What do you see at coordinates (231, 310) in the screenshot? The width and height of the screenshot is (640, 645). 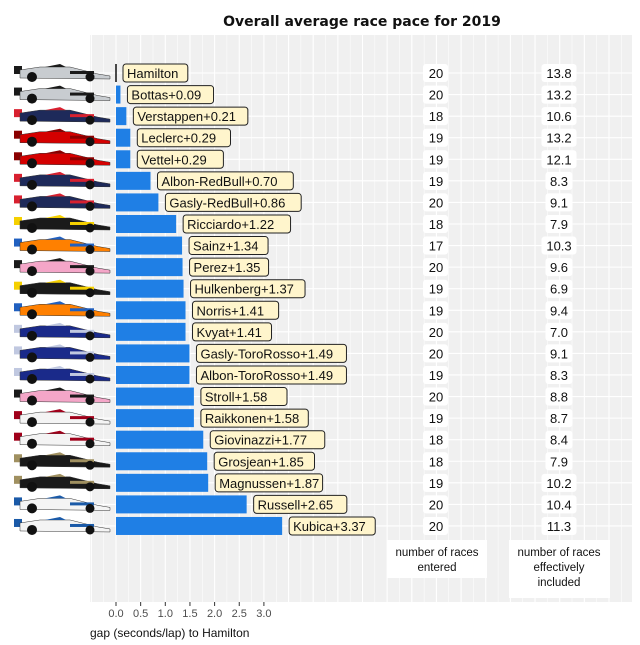 I see `bar-label: Norris+1.41` at bounding box center [231, 310].